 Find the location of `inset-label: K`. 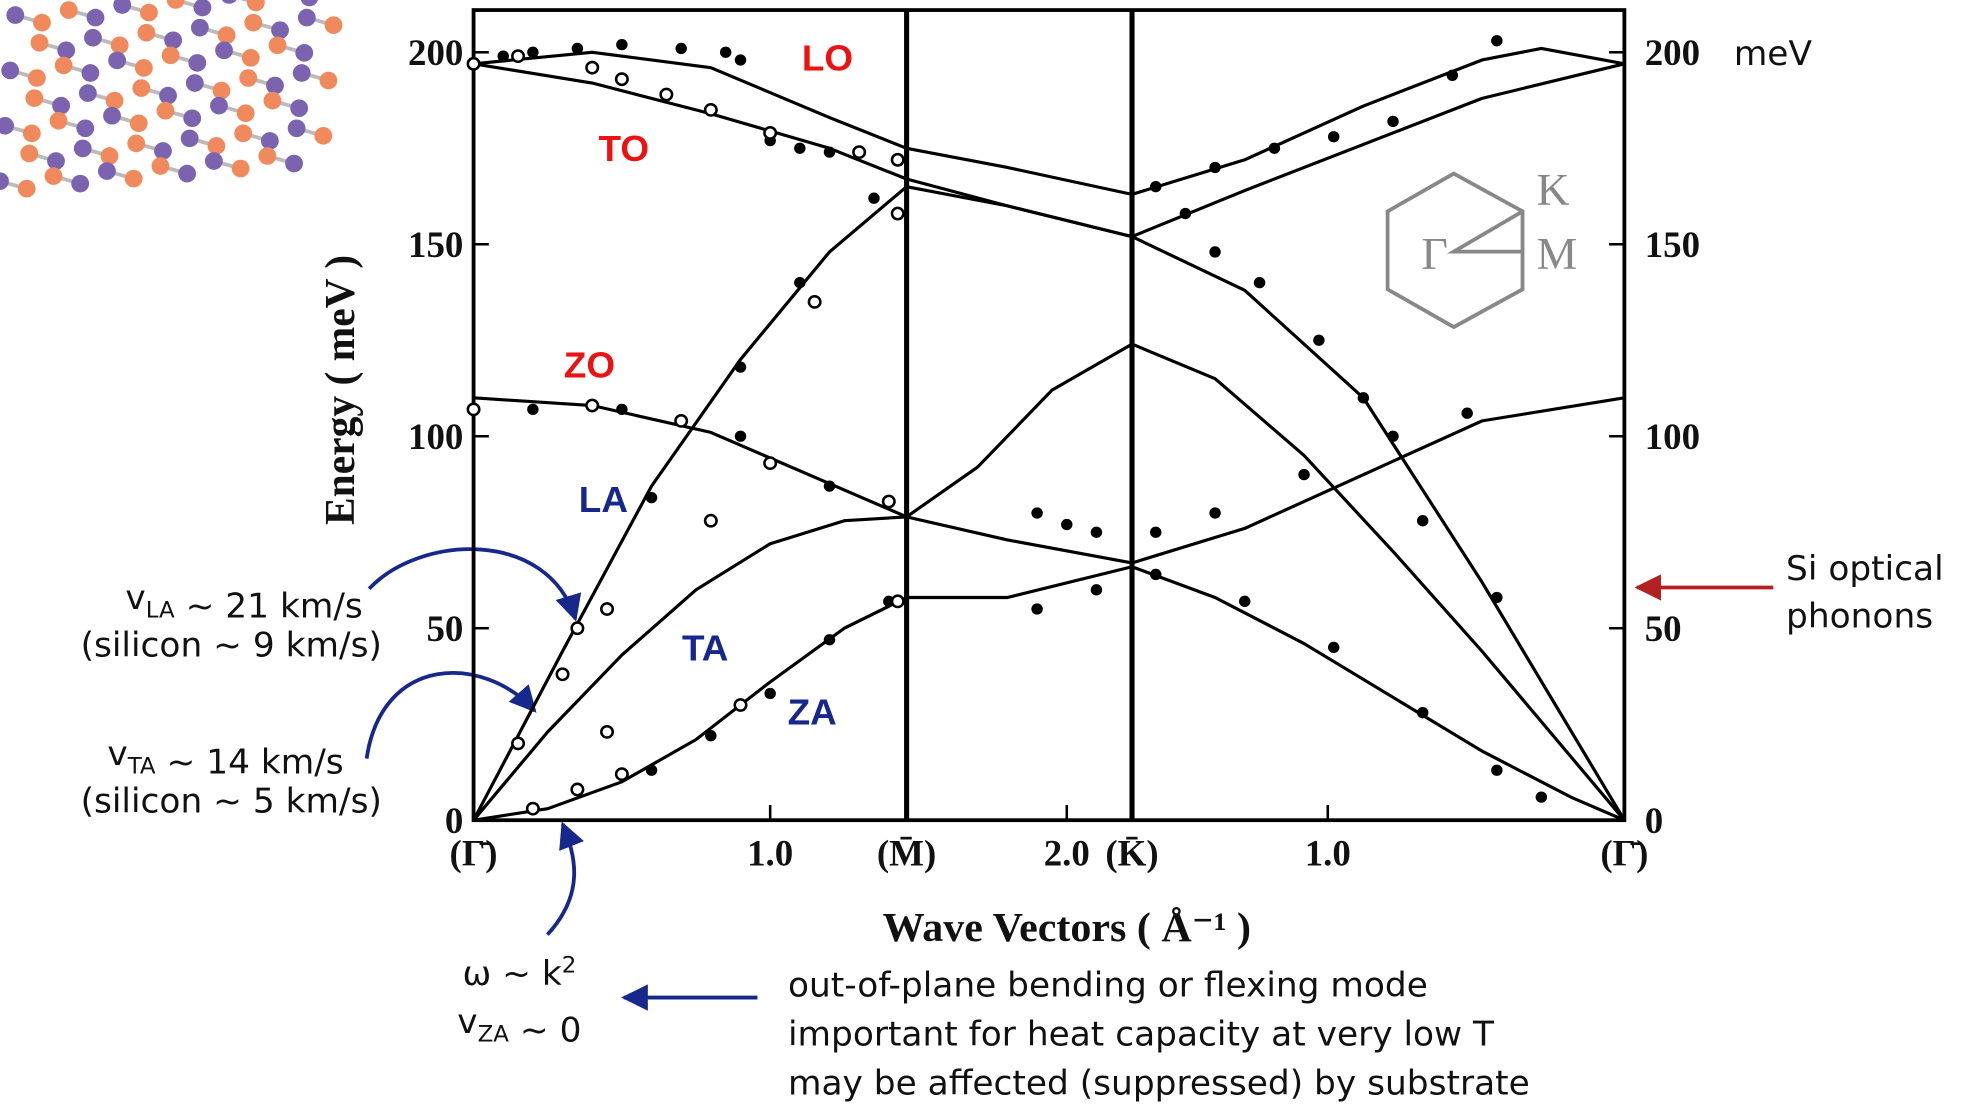

inset-label: K is located at coordinates (1553, 189).